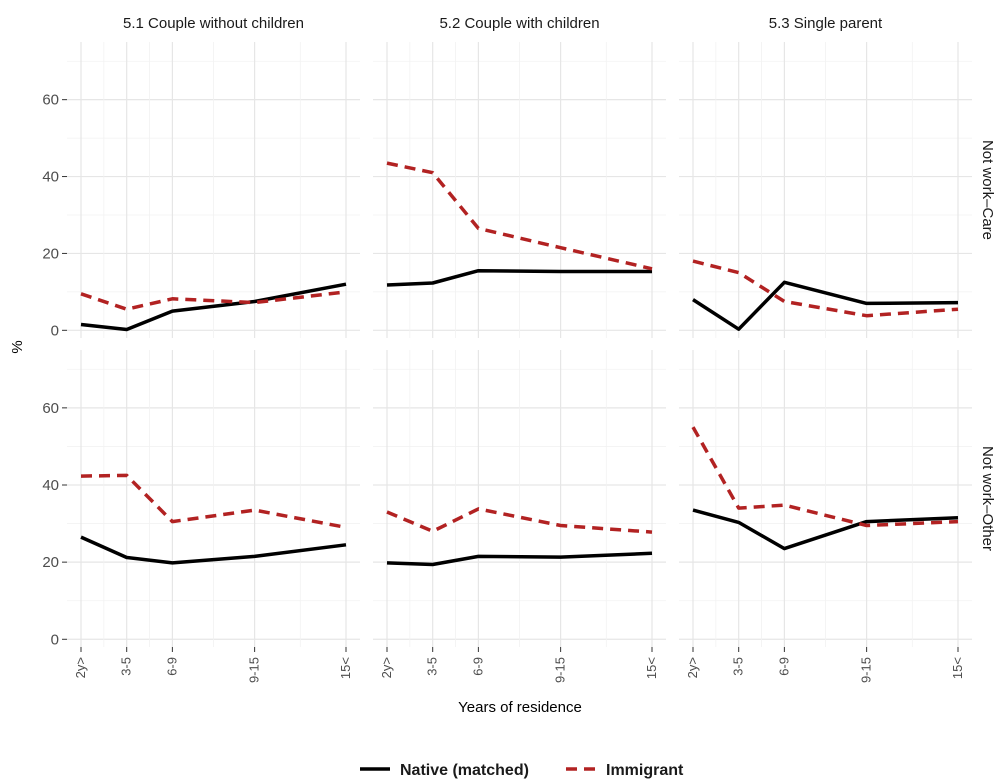 This screenshot has height=780, width=995. What do you see at coordinates (213, 23) in the screenshot?
I see `column-strip-title: 5.1 Couple without children` at bounding box center [213, 23].